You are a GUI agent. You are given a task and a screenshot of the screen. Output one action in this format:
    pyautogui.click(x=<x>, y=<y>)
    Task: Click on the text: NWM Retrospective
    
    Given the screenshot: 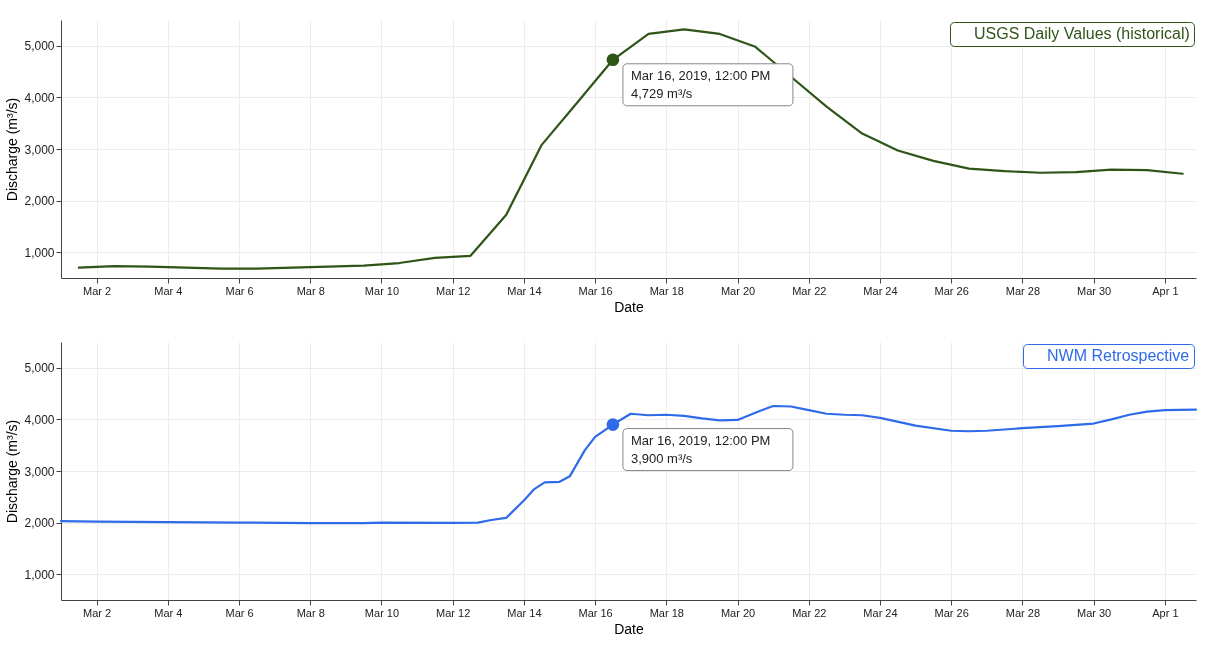 What is the action you would take?
    pyautogui.click(x=1118, y=355)
    